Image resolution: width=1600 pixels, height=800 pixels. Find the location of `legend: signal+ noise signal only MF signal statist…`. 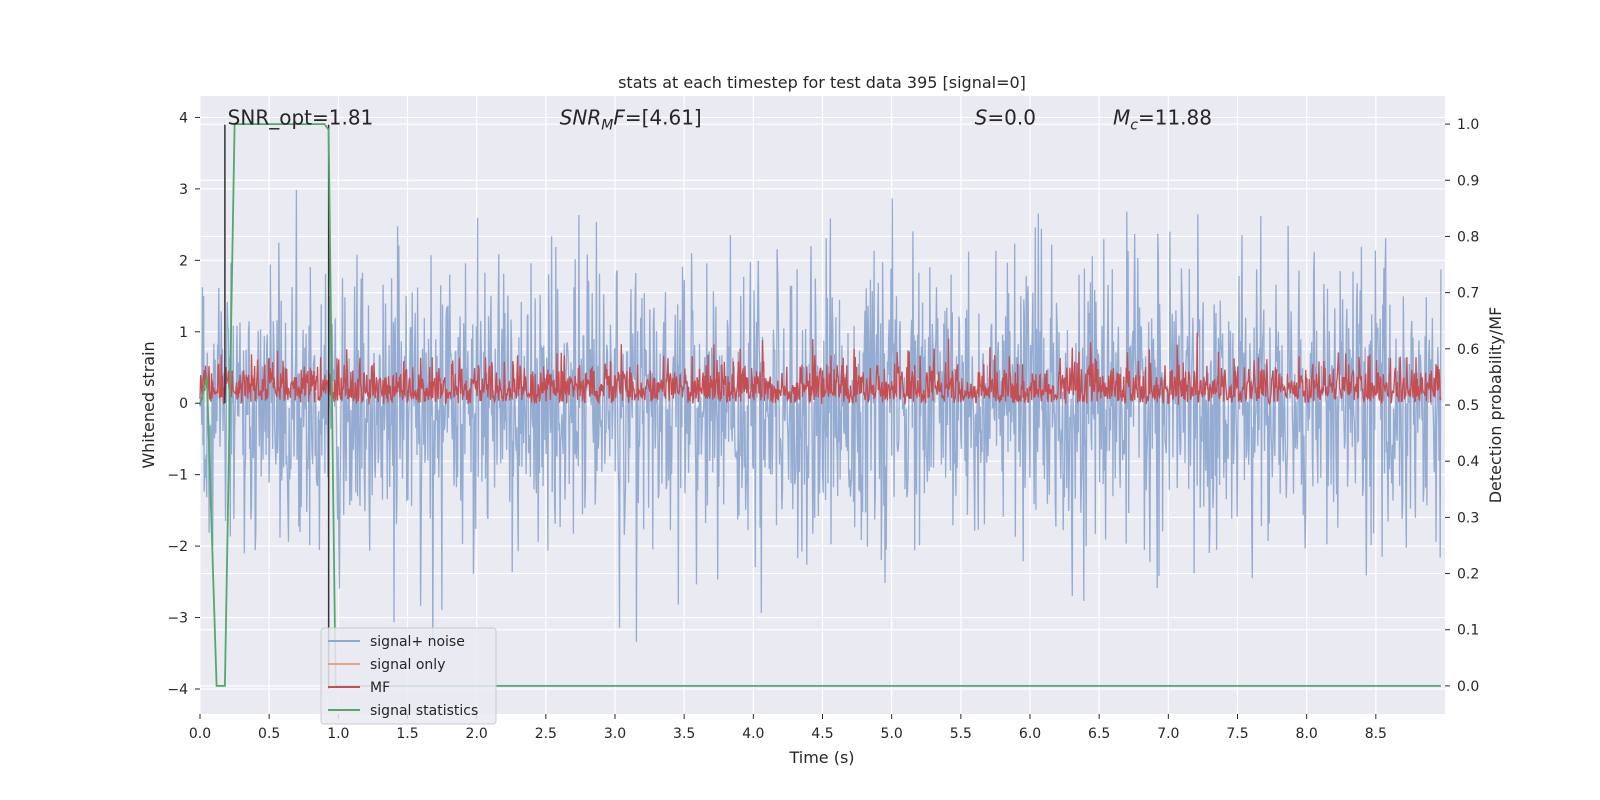

legend: signal+ noise signal only MF signal statist… is located at coordinates (408, 676).